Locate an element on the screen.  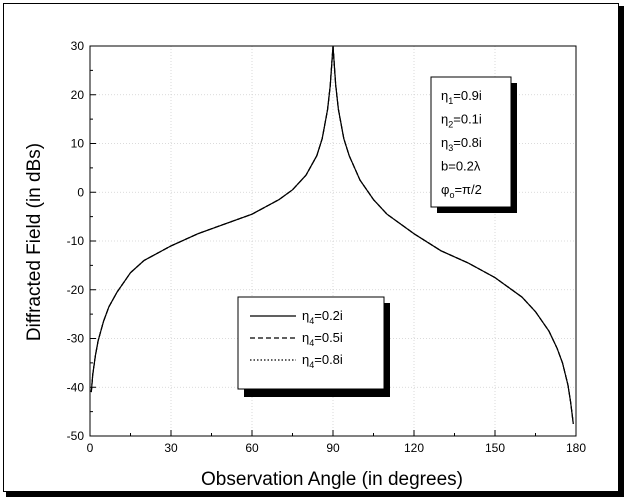
parameter-box: η1=0.9i η2=0.1i η3=0.8i b=0.2λ φo=π/2 is located at coordinates (473, 144).